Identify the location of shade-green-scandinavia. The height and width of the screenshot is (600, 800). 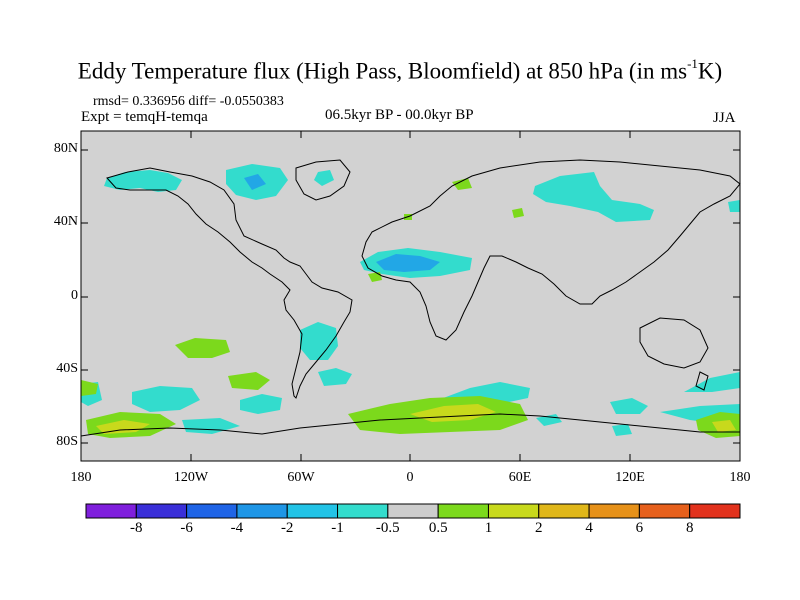
(462, 184).